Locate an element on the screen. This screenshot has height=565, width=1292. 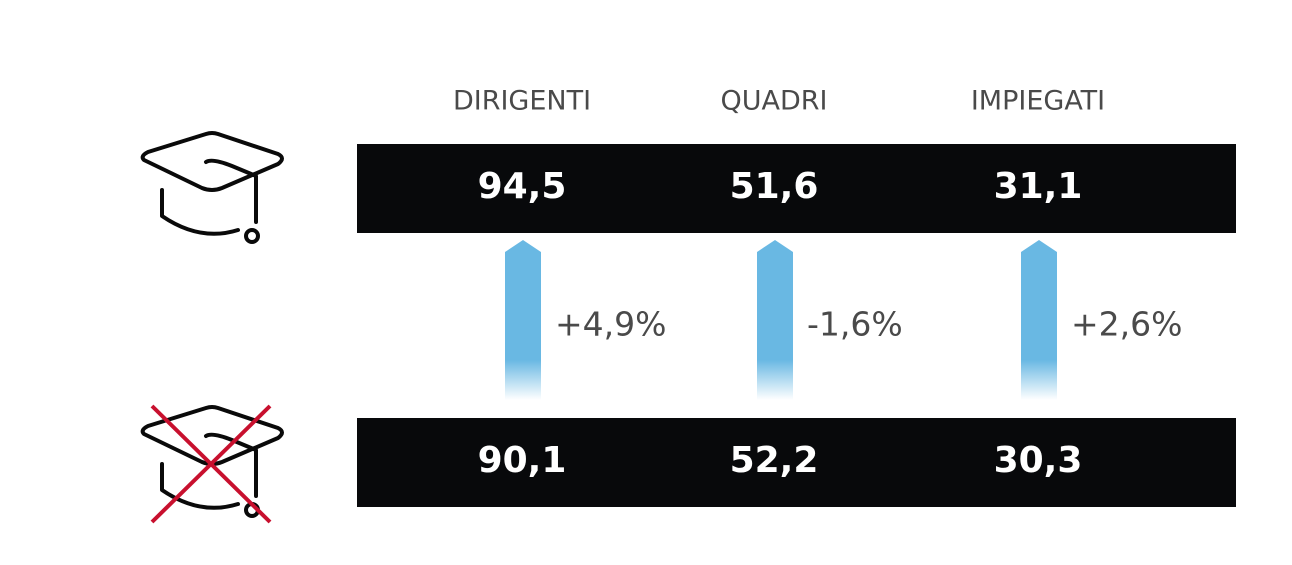
non-graduate-icon is located at coordinates (212, 461).